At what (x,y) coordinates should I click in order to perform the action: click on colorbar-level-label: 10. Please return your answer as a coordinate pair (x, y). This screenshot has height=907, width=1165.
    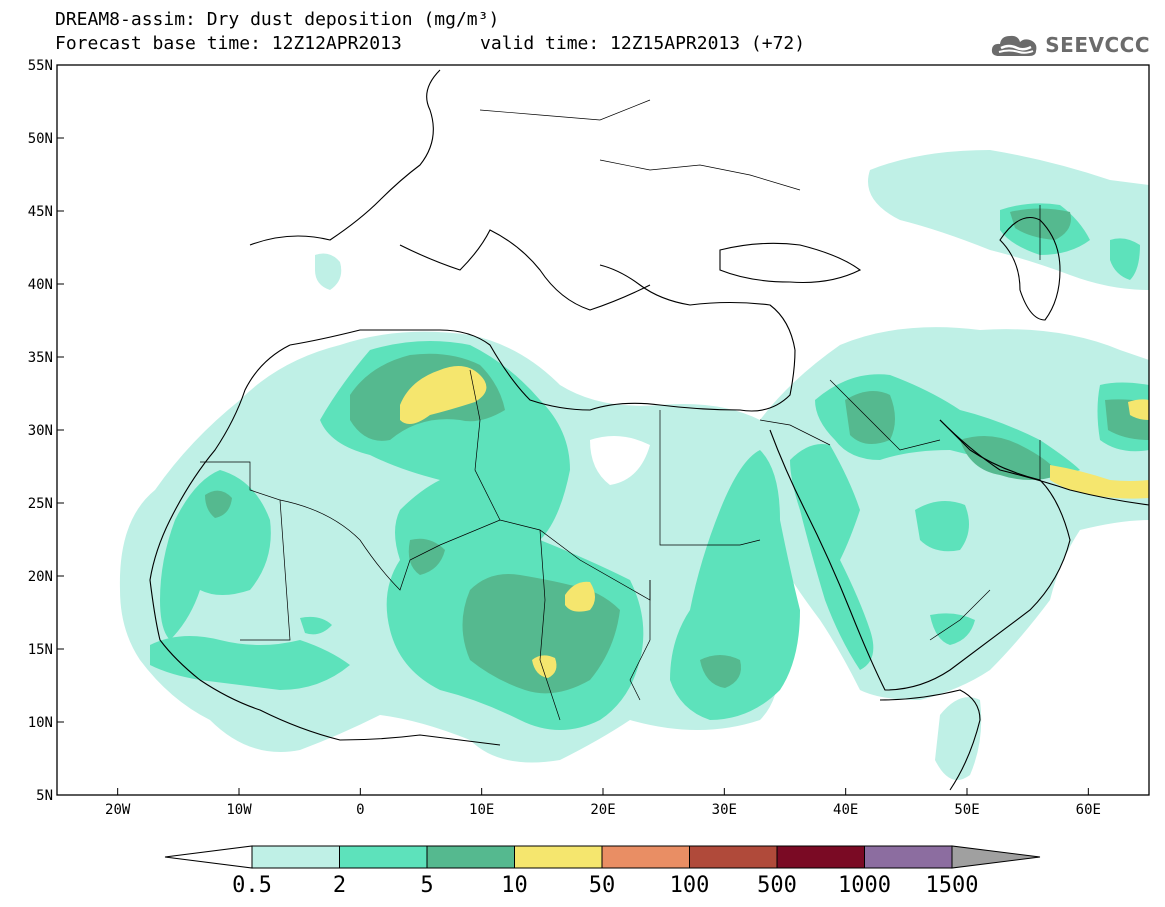
    Looking at the image, I should click on (514, 885).